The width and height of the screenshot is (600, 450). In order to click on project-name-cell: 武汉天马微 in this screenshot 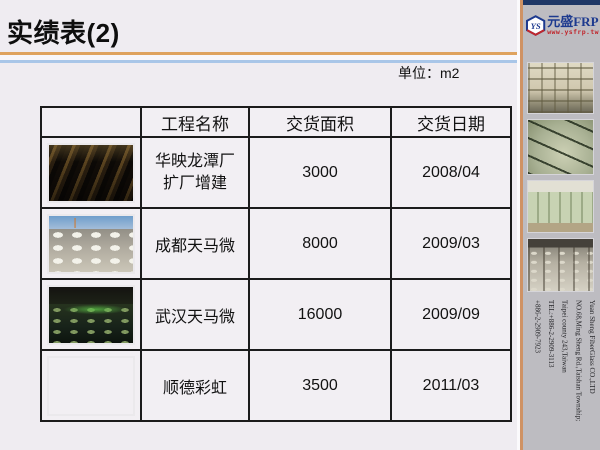, I will do `click(195, 314)`.